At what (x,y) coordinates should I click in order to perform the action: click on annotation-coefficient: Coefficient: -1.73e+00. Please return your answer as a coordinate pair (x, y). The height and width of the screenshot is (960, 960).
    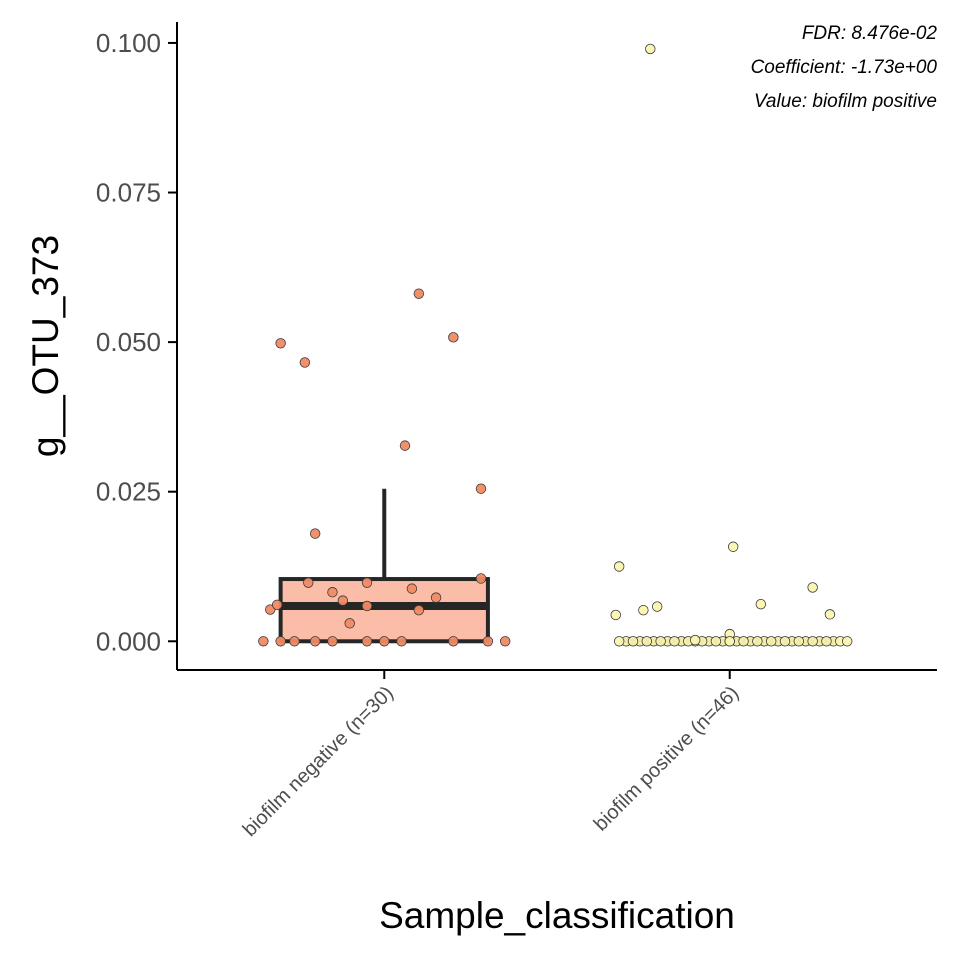
    Looking at the image, I should click on (844, 67).